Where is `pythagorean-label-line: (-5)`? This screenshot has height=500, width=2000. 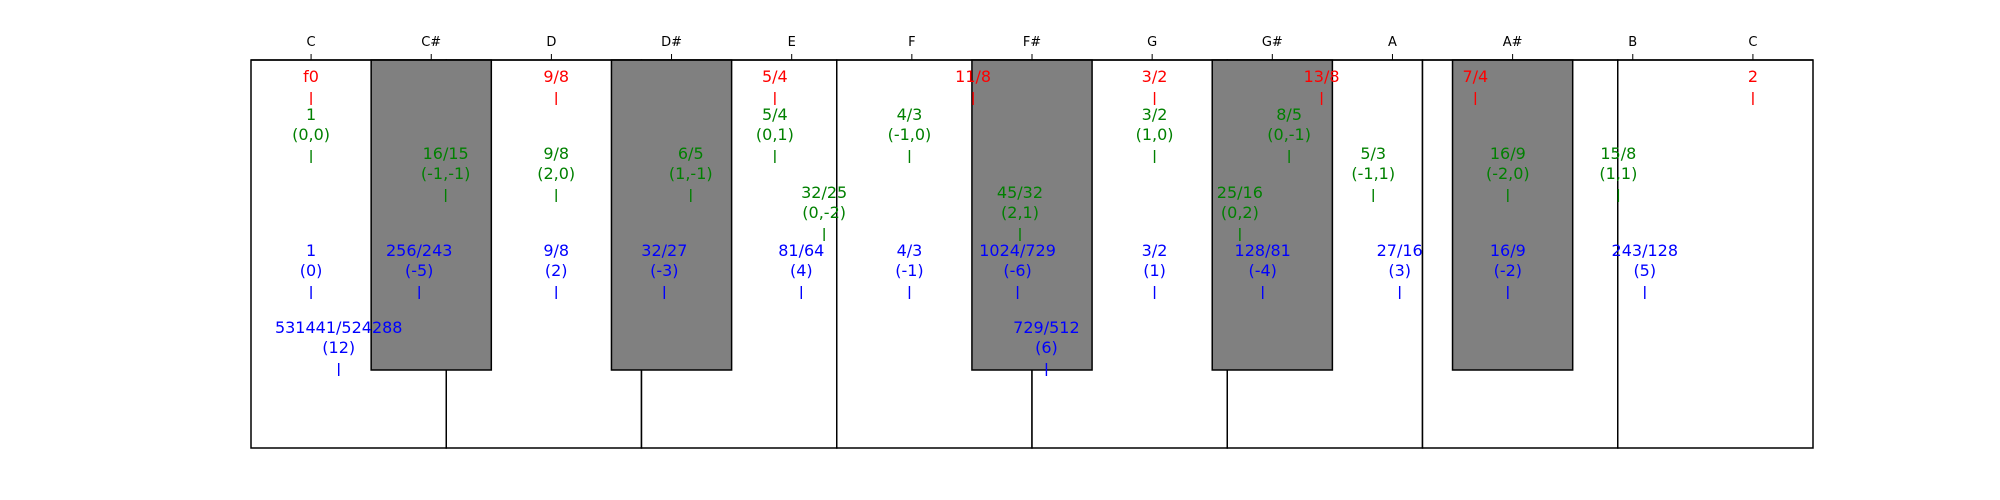
pythagorean-label-line: (-5) is located at coordinates (419, 270).